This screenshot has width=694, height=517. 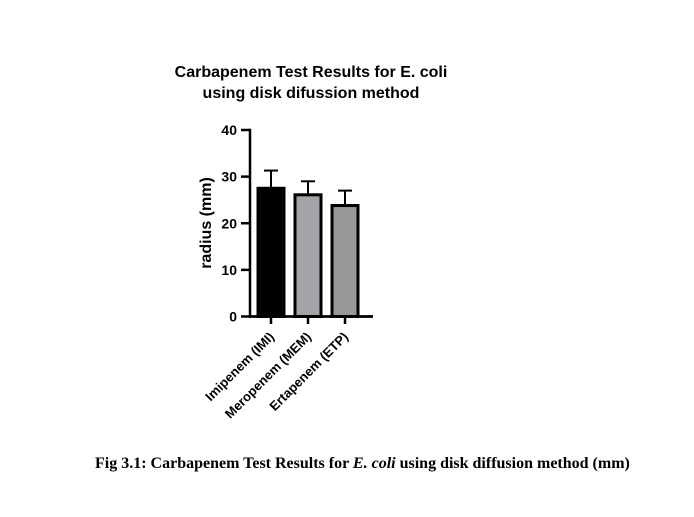 I want to click on y-tick-label: 0, so click(x=233, y=317).